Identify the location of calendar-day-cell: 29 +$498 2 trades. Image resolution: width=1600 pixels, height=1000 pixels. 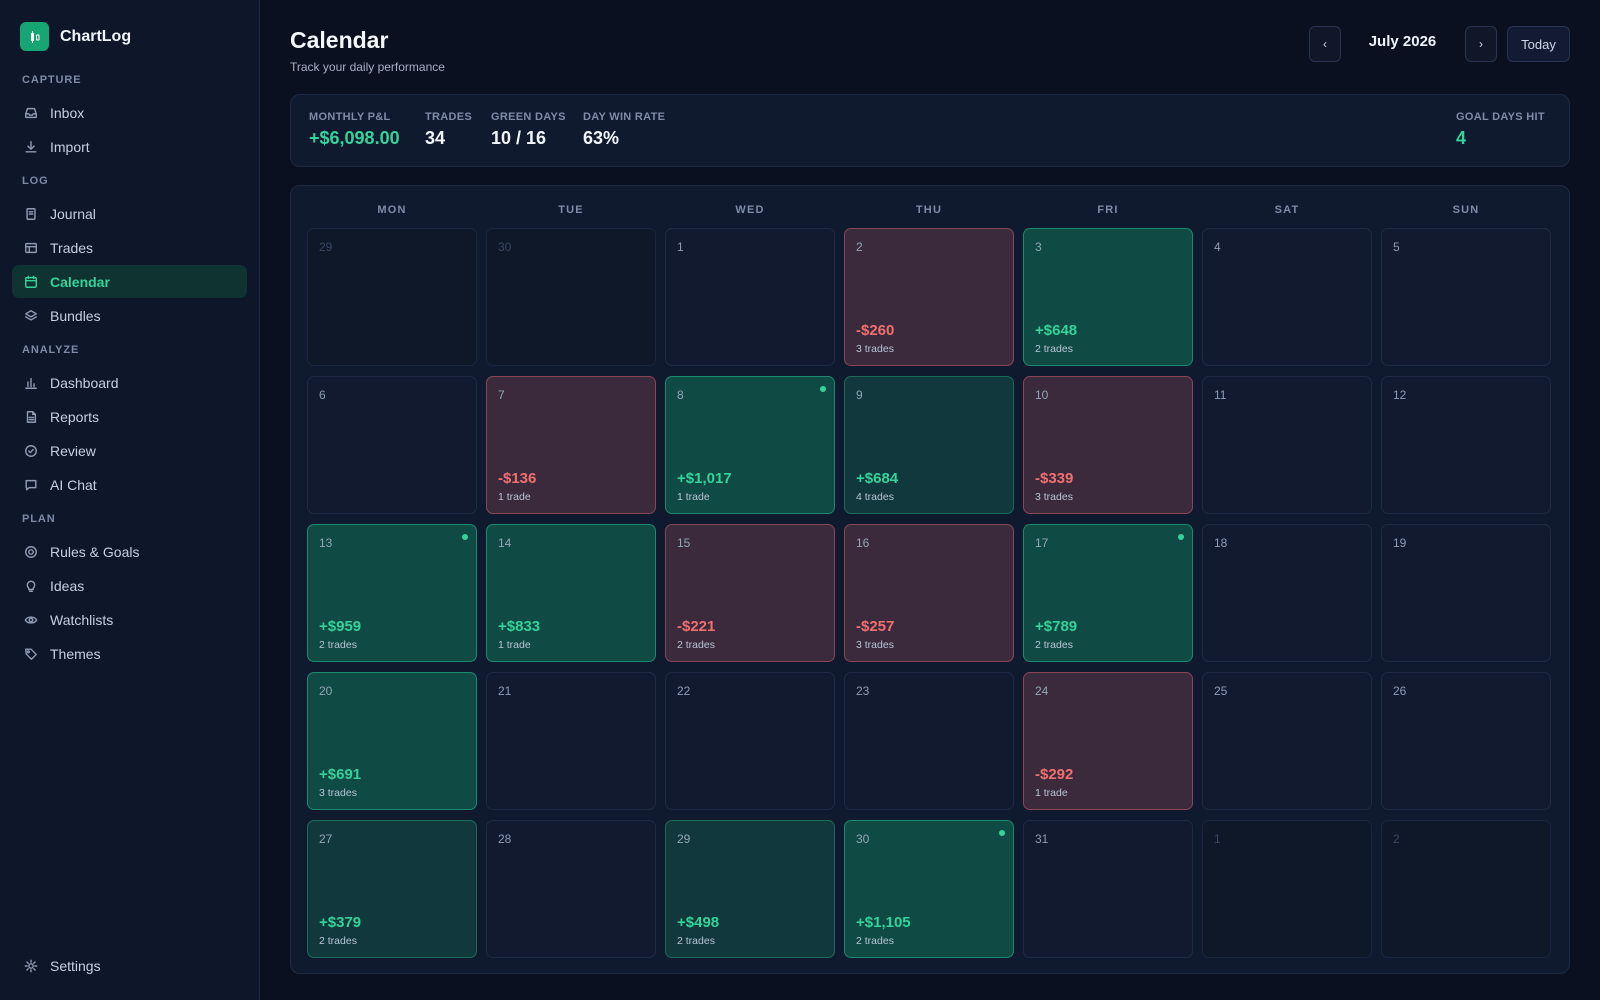
(750, 889).